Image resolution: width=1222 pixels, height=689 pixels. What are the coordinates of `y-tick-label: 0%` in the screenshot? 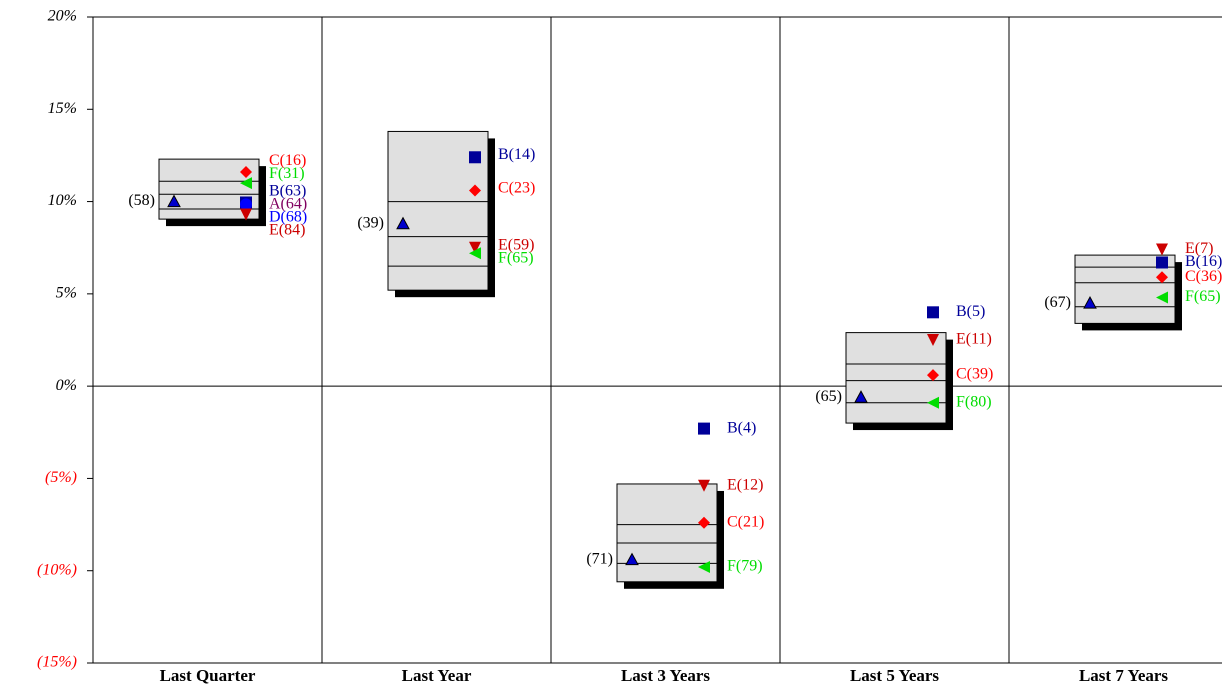 It's located at (66, 385).